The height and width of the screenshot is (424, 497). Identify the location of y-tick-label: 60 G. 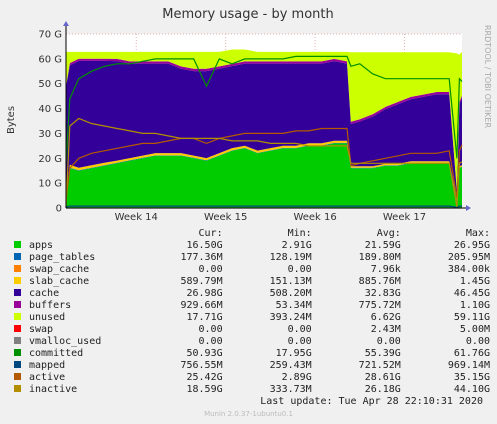
(50, 59).